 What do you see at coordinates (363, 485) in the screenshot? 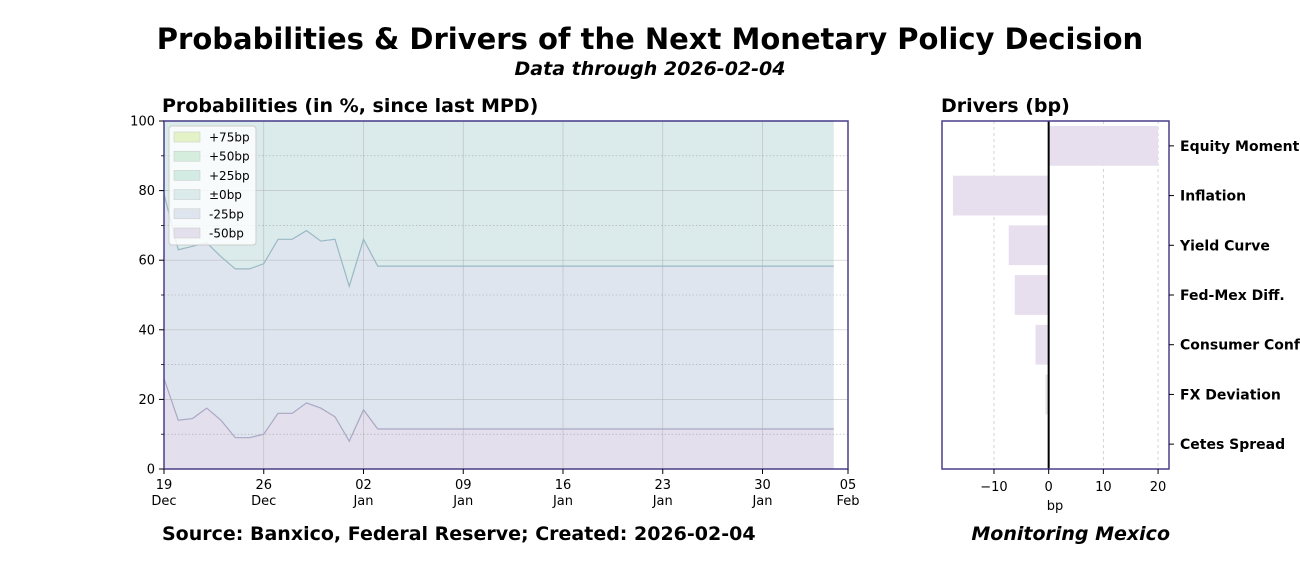
I see `x-tick-day: 02` at bounding box center [363, 485].